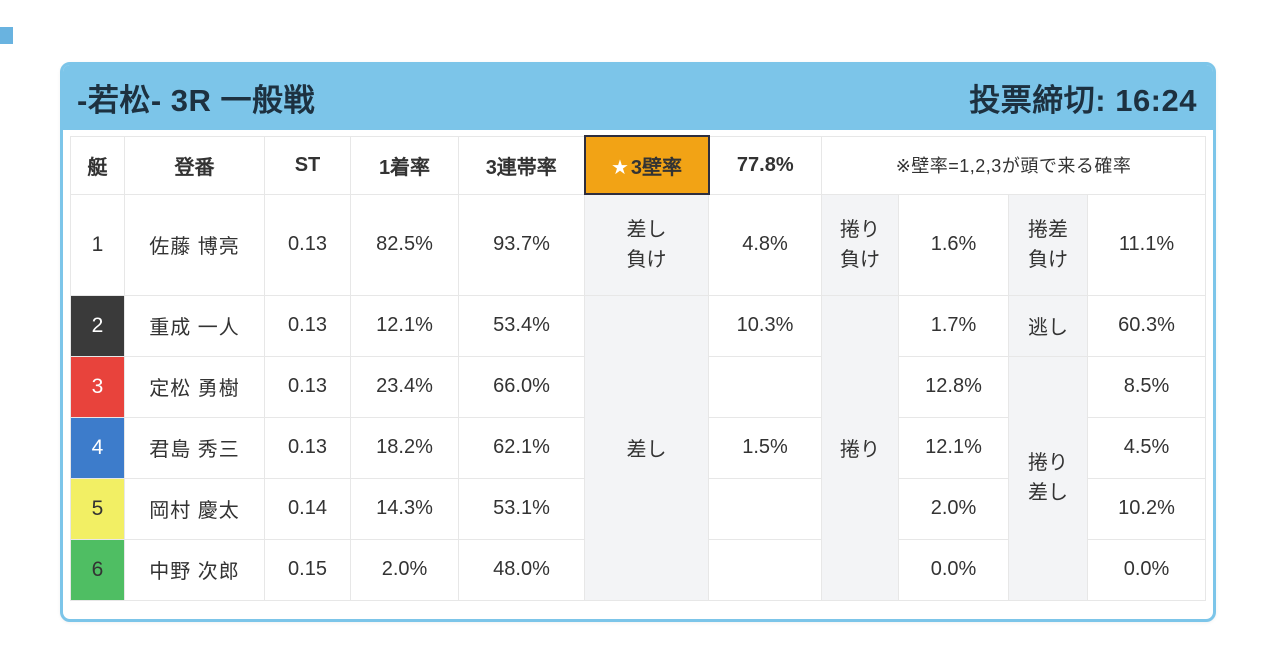  Describe the element at coordinates (194, 325) in the screenshot. I see `racer-name: 重成 一人` at that location.